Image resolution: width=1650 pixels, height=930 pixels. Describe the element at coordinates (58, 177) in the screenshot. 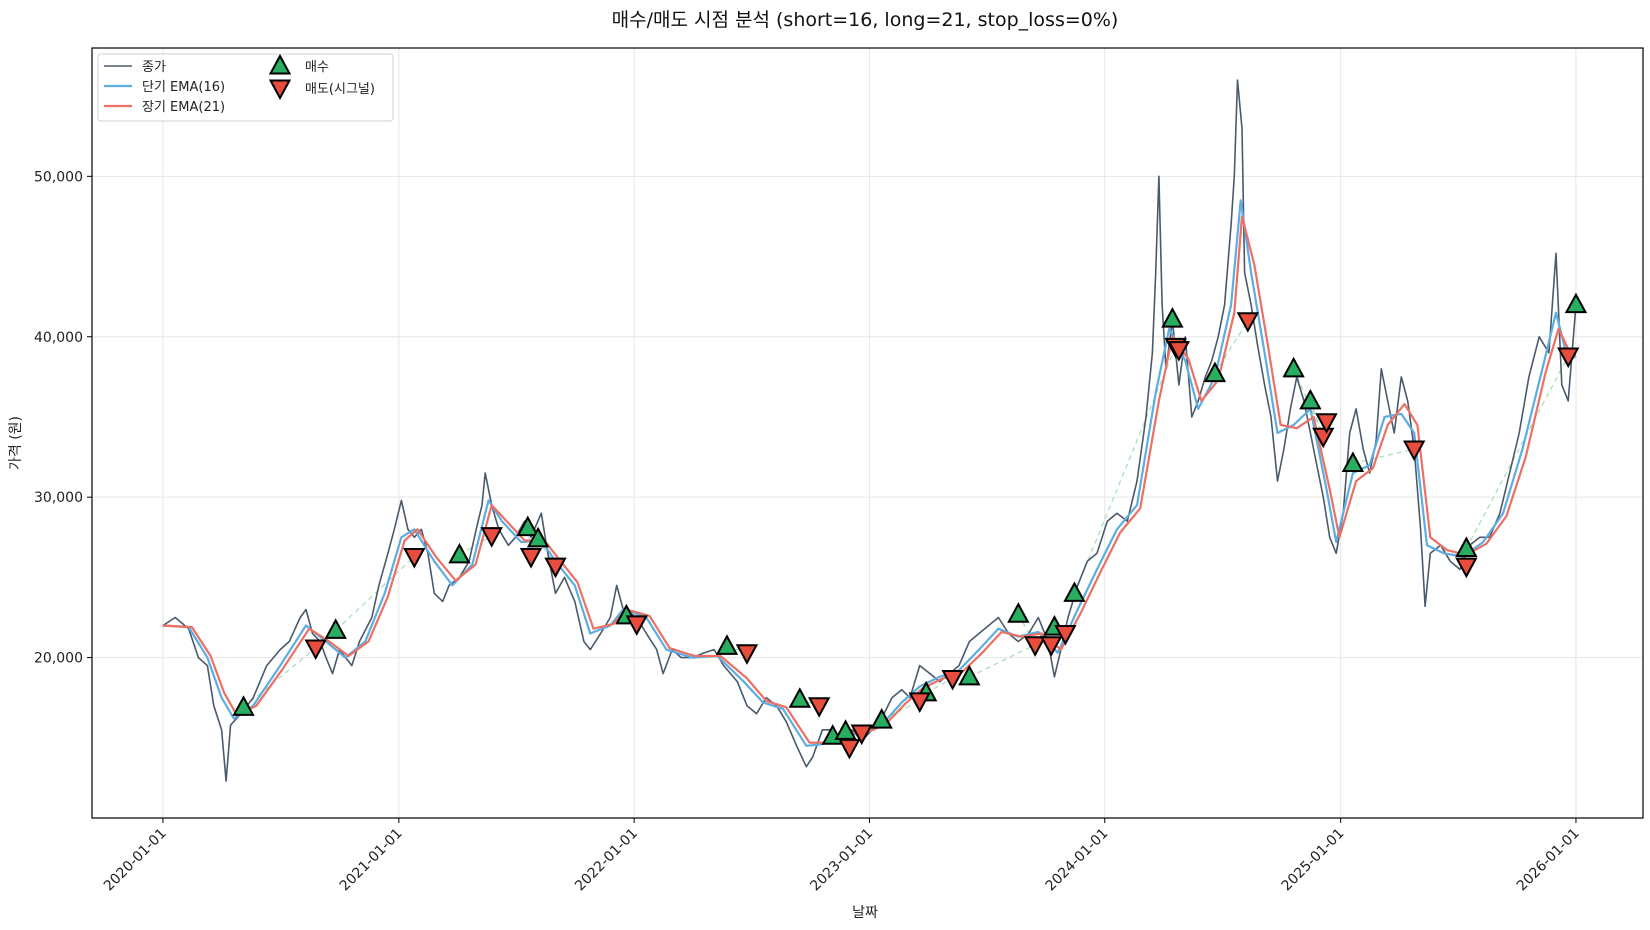

I see `y-tick-label: 50,000` at that location.